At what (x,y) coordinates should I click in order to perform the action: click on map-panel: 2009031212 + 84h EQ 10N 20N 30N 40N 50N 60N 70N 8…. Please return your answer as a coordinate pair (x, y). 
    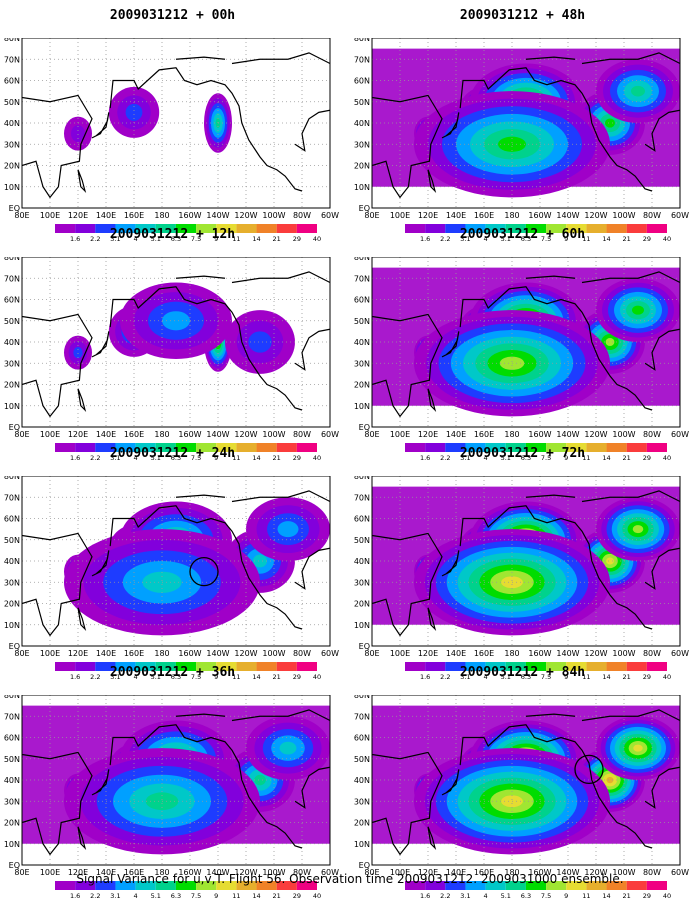
    Looking at the image, I should click on (522, 778).